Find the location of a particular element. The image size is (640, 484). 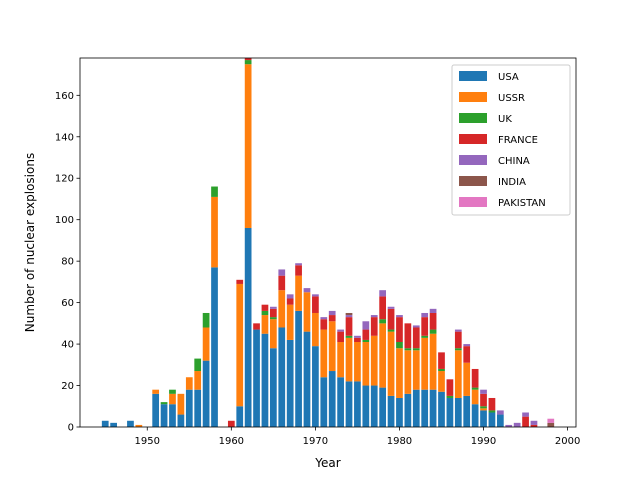

bar-usa-1981 is located at coordinates (408, 410).